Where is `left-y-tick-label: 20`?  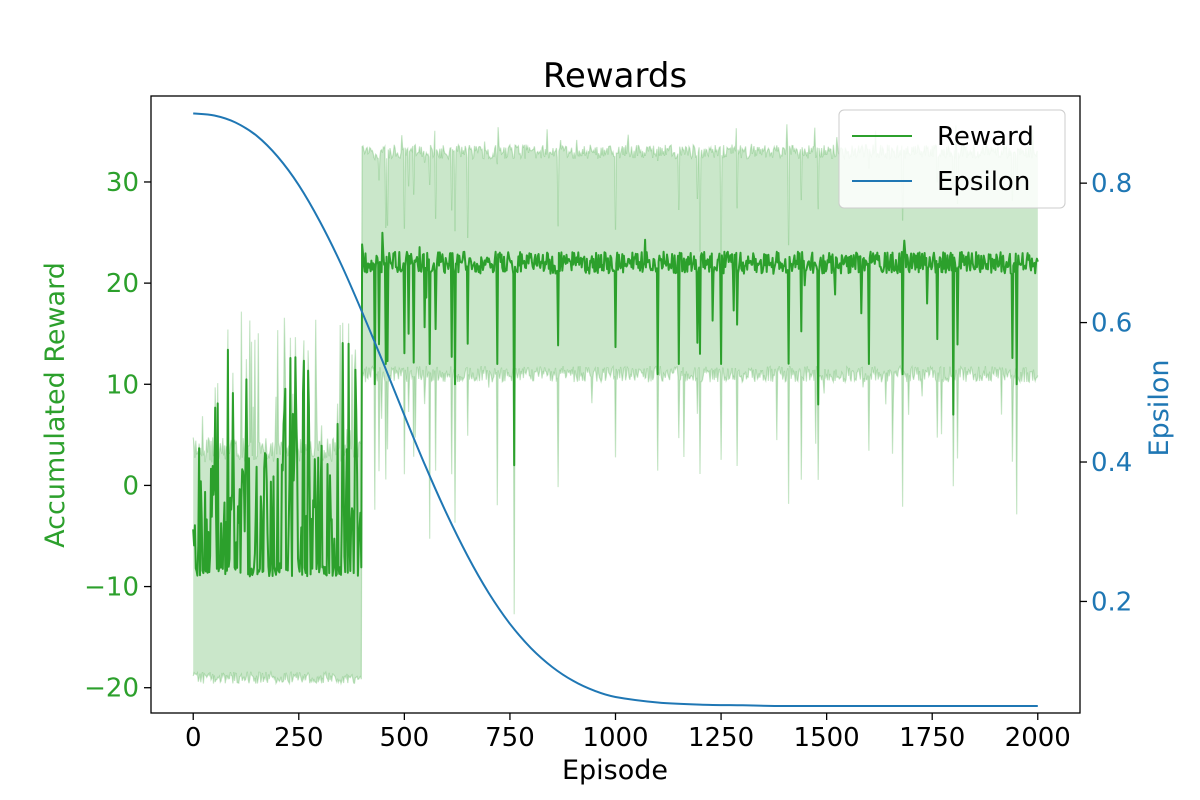
left-y-tick-label: 20 is located at coordinates (122, 284).